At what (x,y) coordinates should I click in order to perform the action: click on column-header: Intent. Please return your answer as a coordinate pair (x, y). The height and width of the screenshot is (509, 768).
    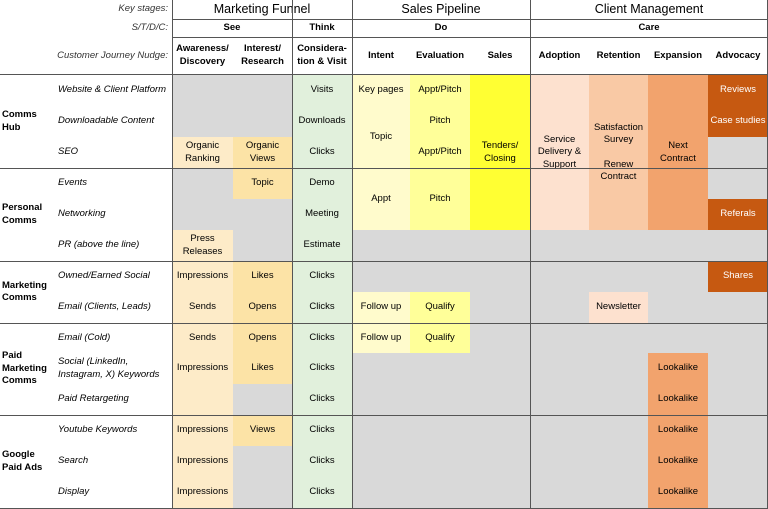
    Looking at the image, I should click on (381, 55).